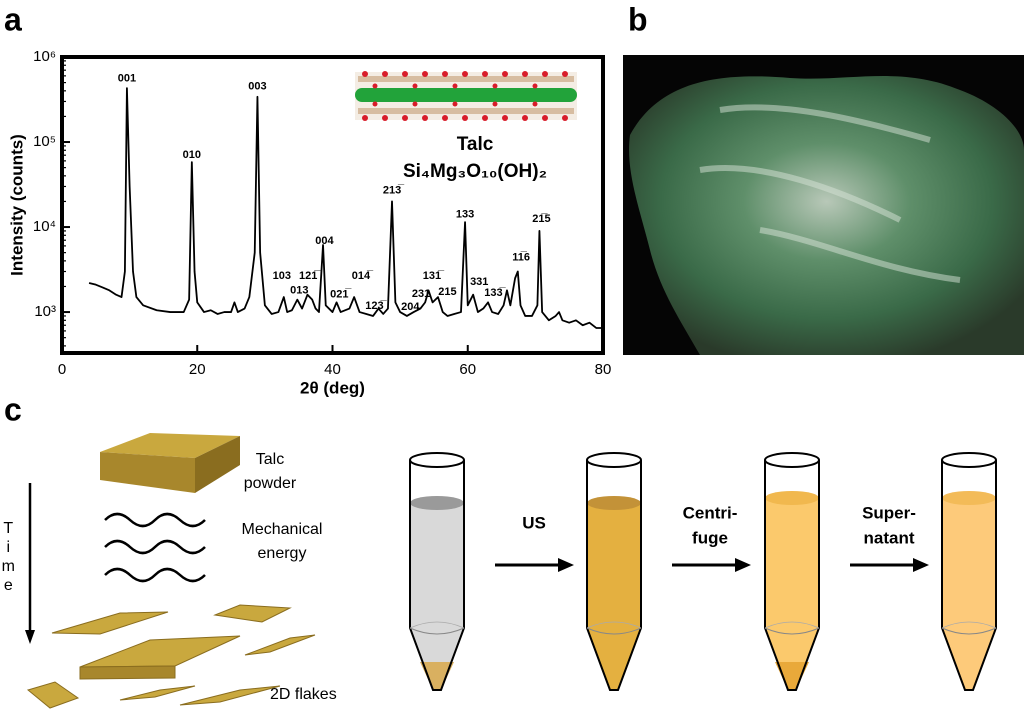 Image resolution: width=1024 pixels, height=718 pixels. Describe the element at coordinates (376, 306) in the screenshot. I see `peak-label: 123̅` at that location.